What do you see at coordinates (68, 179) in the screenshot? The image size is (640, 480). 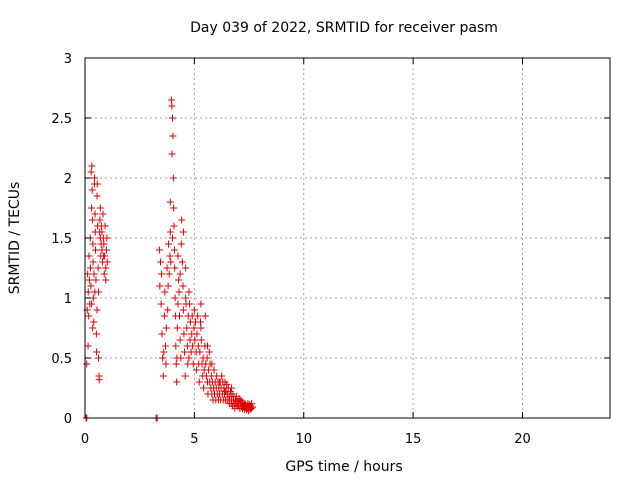 I see `y-tick-label: 2` at bounding box center [68, 179].